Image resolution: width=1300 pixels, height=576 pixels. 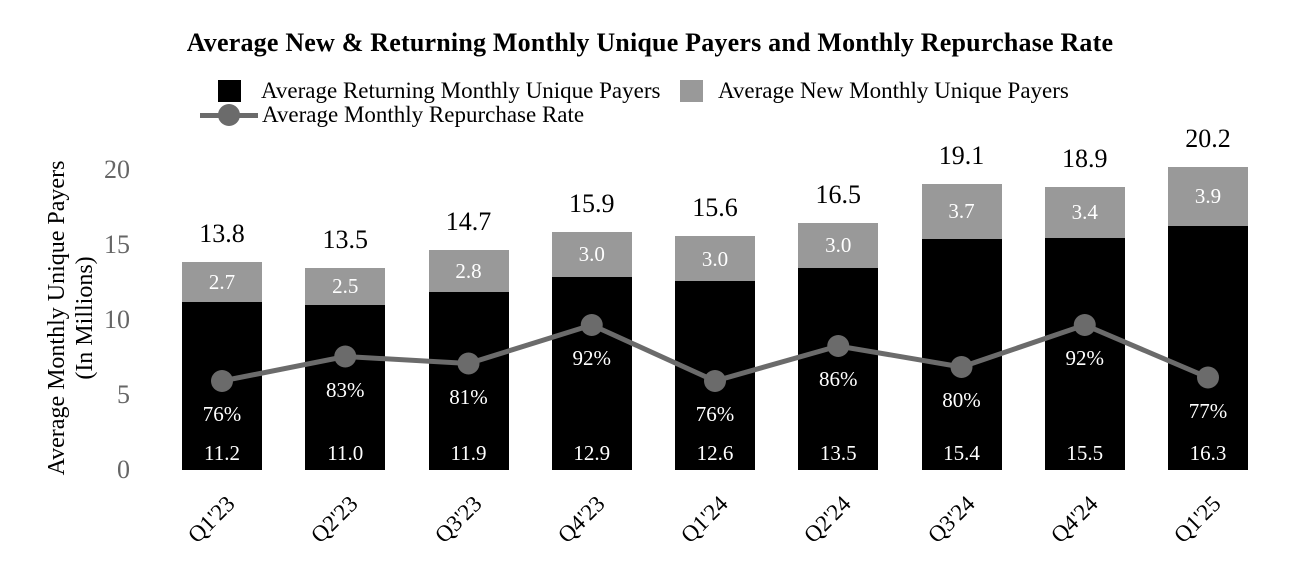 I want to click on repurchase-rate-label: 86%, so click(x=838, y=379).